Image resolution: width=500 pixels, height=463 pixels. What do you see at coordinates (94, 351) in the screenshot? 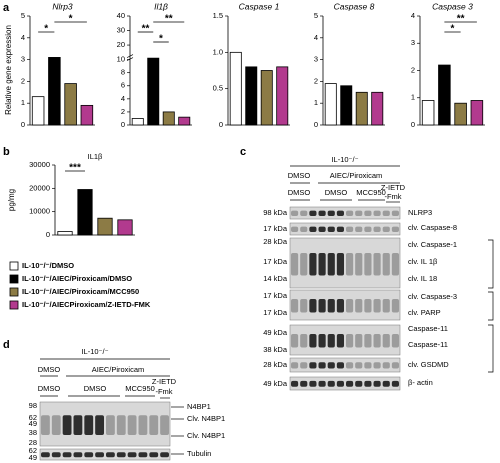
I see `blot-header: IL-10⁻/⁻` at bounding box center [94, 351].